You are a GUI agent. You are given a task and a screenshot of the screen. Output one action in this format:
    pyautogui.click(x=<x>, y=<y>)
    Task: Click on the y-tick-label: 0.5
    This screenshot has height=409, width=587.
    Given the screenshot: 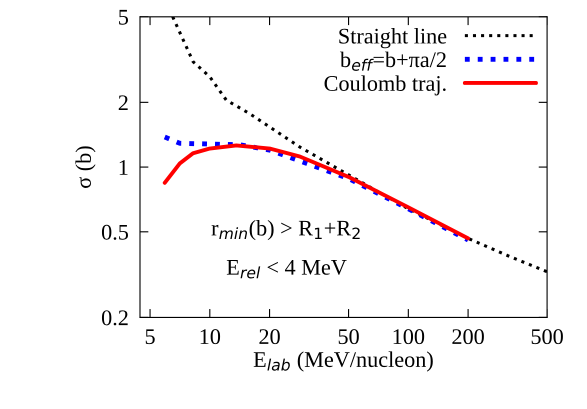 What is the action you would take?
    pyautogui.click(x=115, y=232)
    